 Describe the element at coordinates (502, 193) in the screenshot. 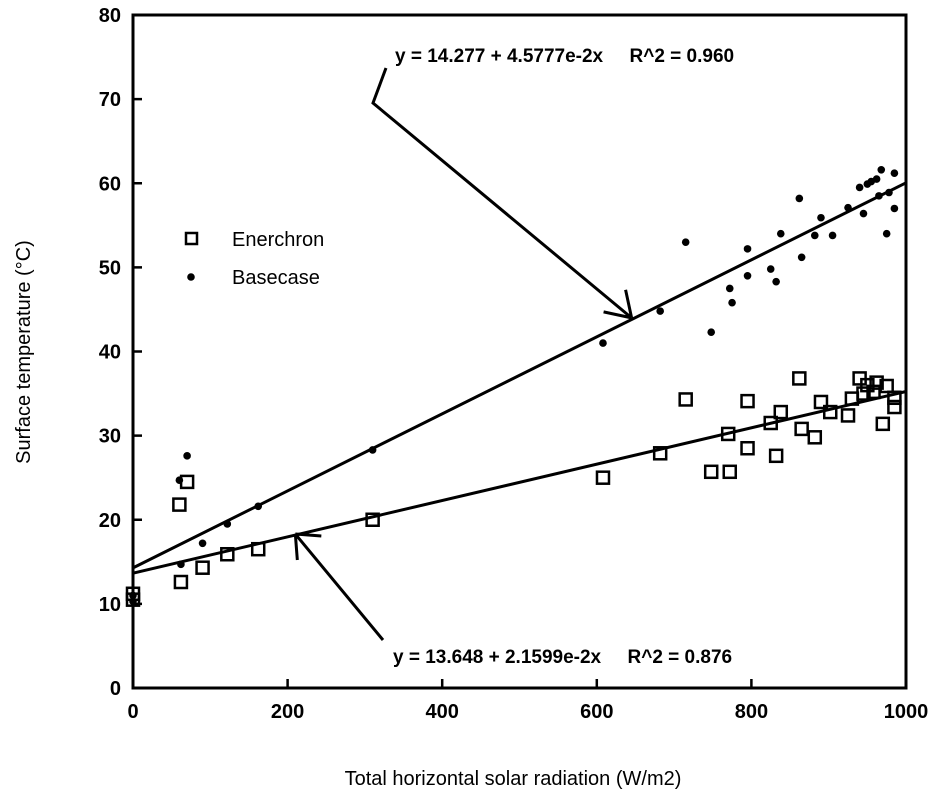

I see `arrow-basecase` at that location.